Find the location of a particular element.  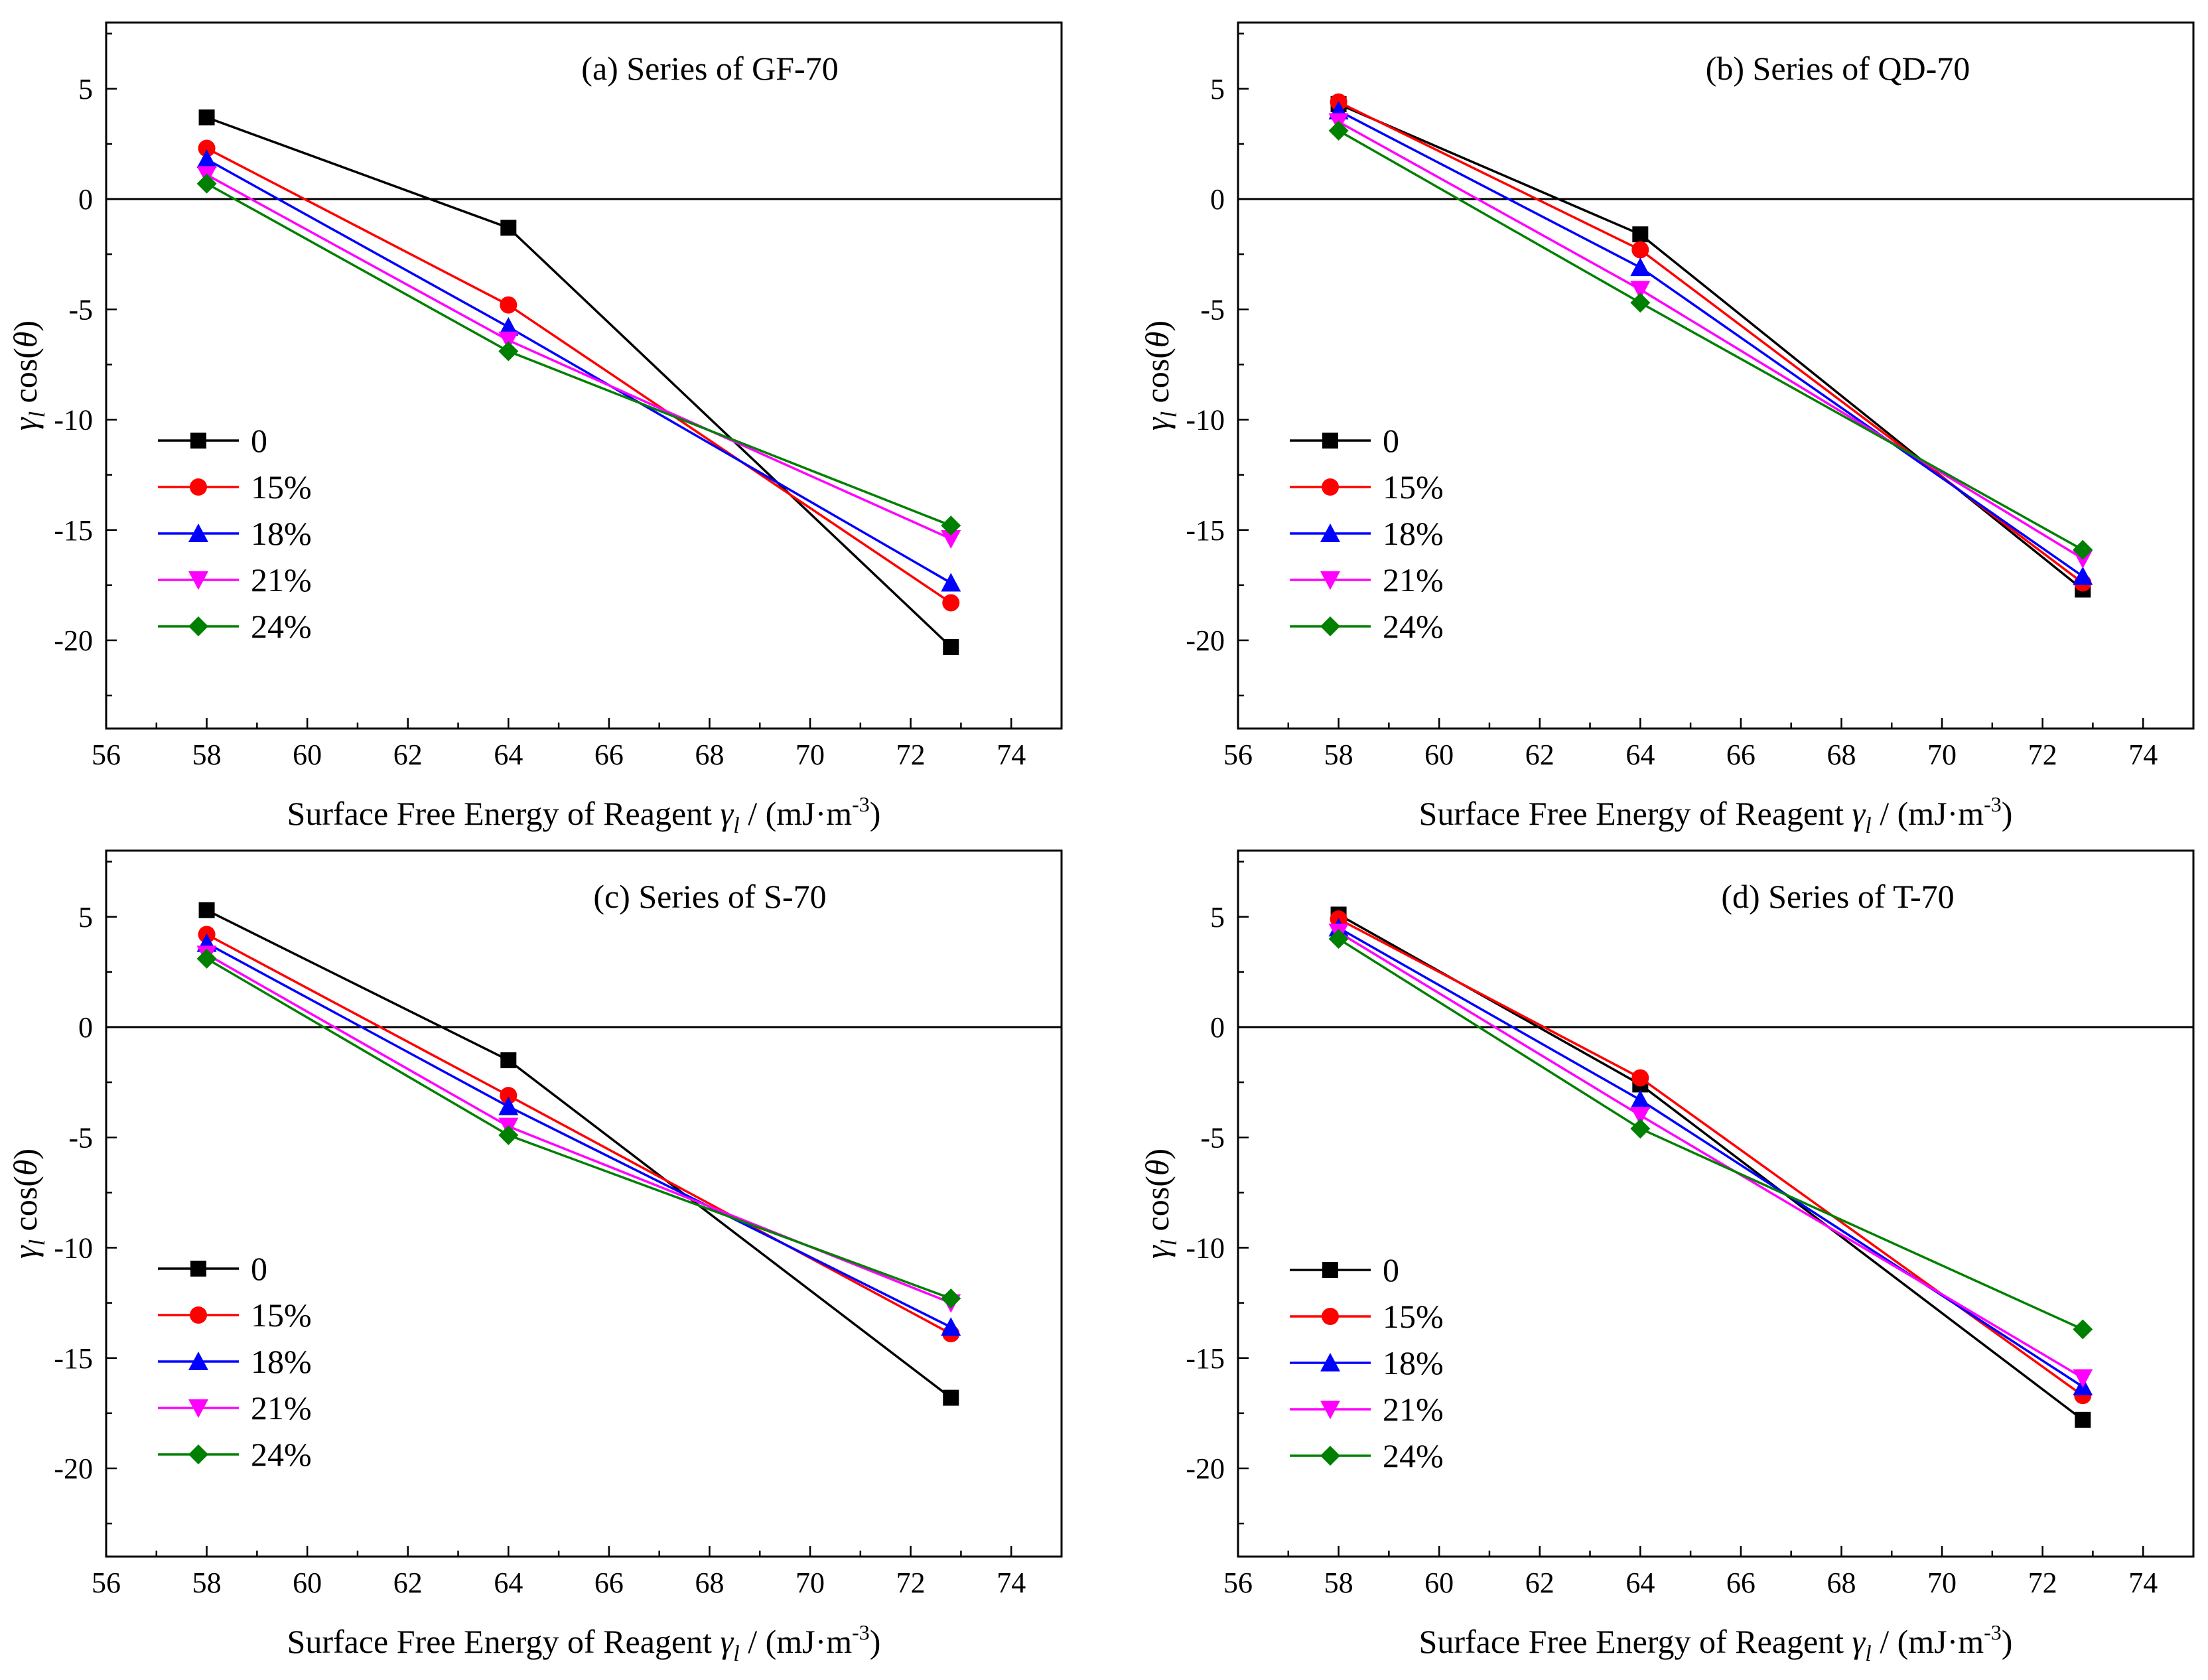

panel-title: (a) Series of GF-70 is located at coordinates (709, 68).